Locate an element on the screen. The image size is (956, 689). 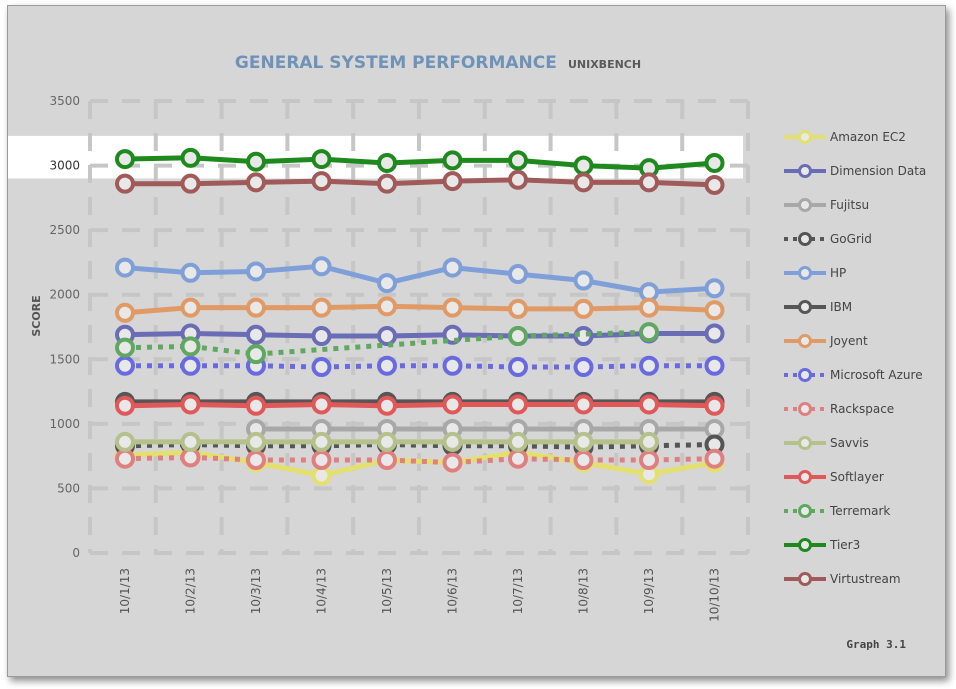
chart-title: GENERAL SYSTEM PERFORMANCE UNIXBENCH is located at coordinates (438, 63).